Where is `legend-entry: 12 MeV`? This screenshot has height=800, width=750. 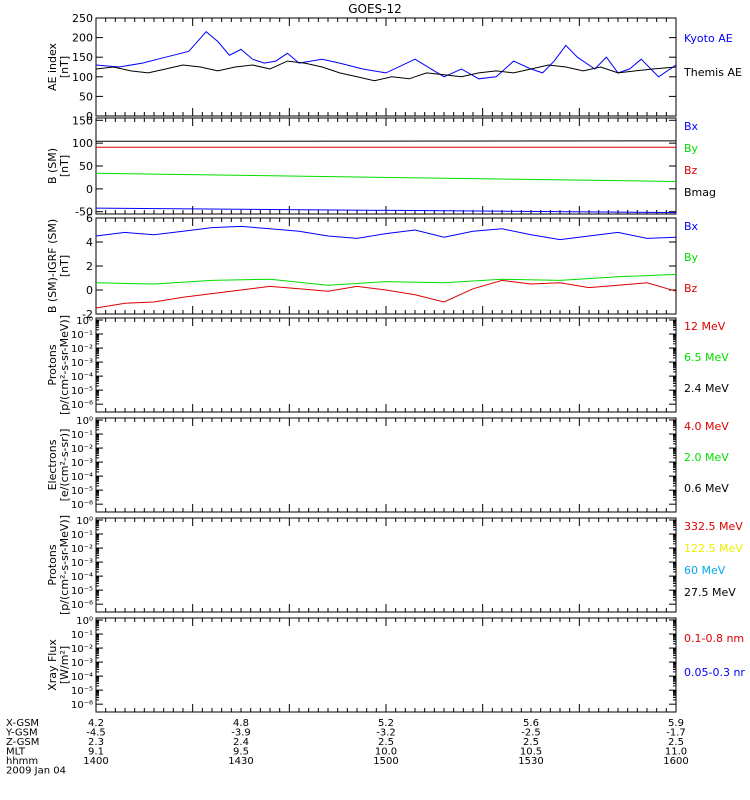
legend-entry: 12 MeV is located at coordinates (705, 326).